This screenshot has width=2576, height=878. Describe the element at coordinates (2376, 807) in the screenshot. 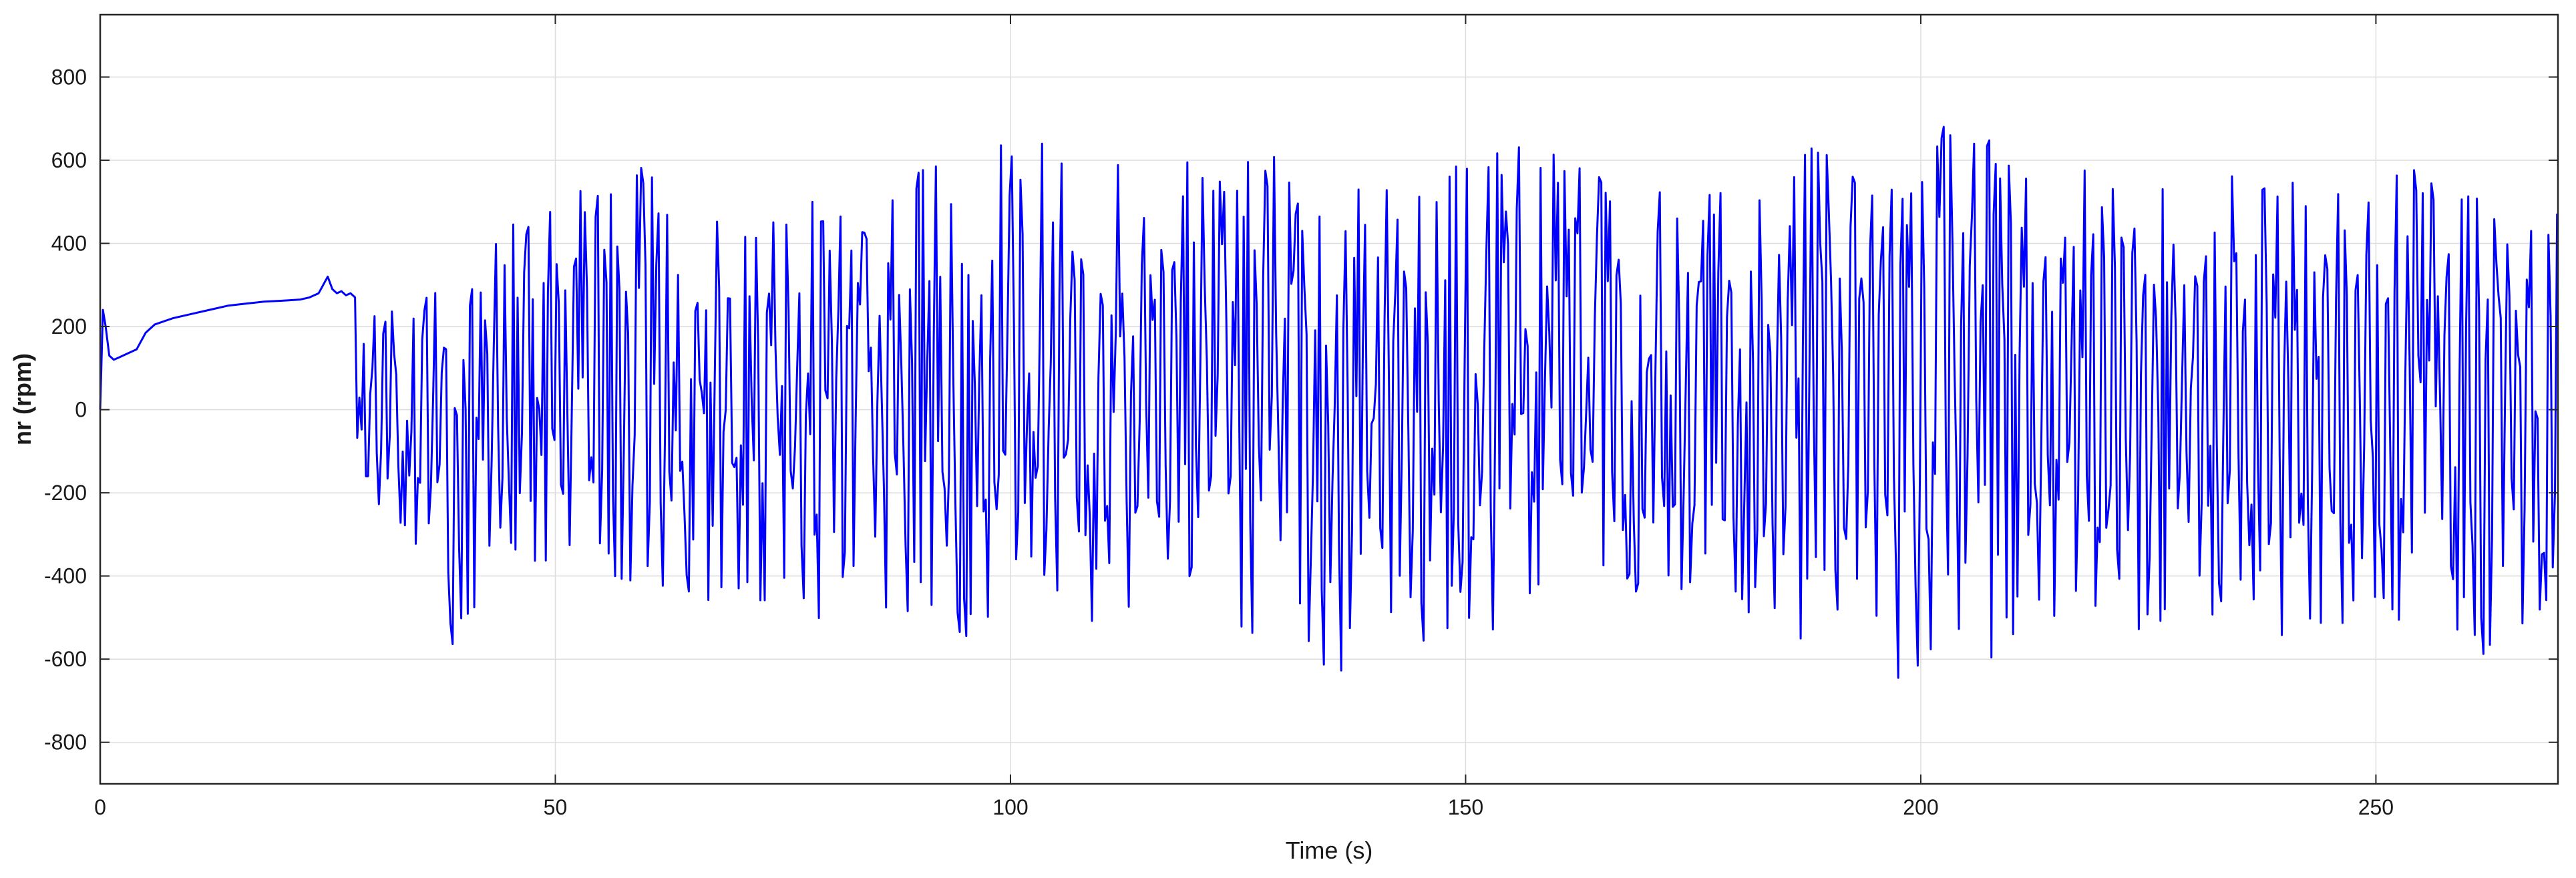

I see `x-tick-label: 250` at that location.